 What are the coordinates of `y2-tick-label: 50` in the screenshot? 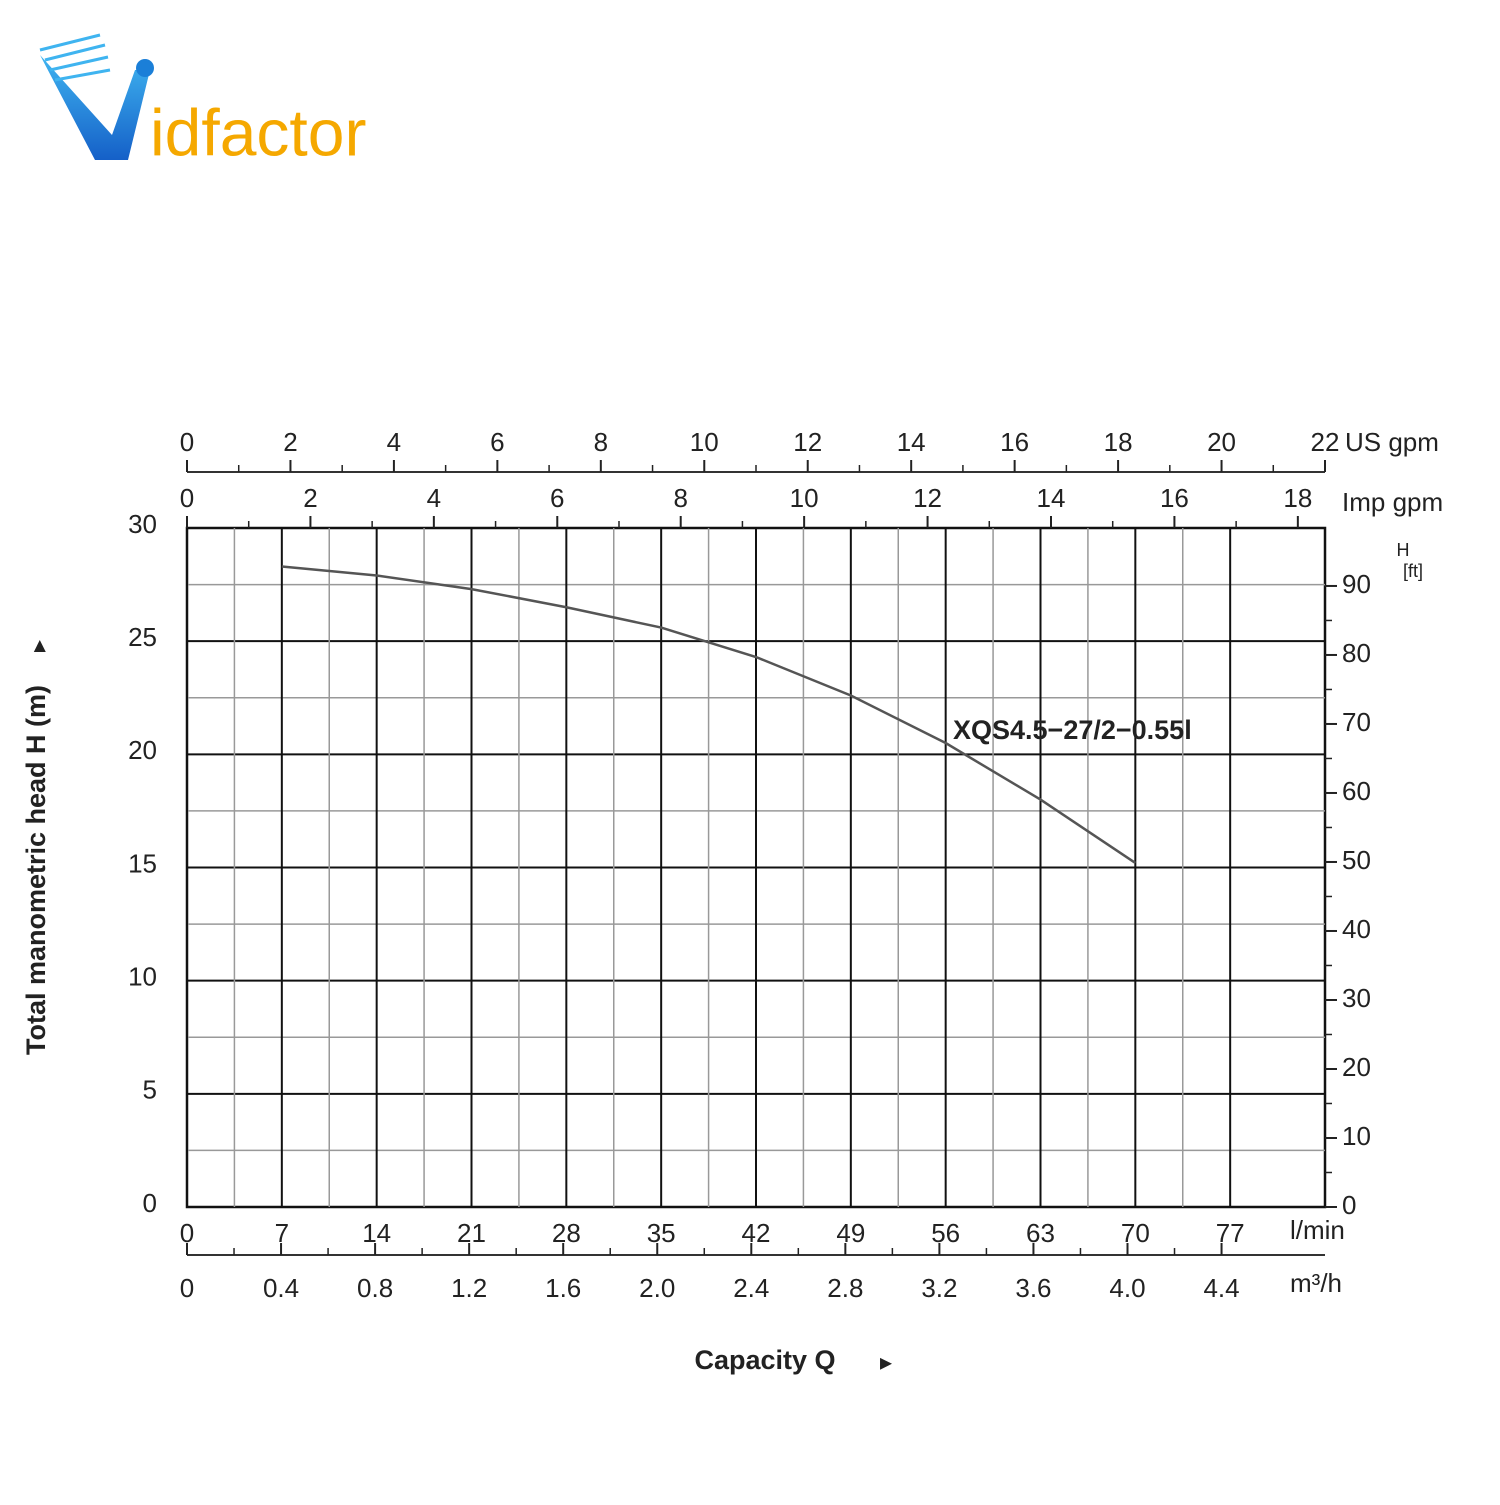 It's located at (1356, 860).